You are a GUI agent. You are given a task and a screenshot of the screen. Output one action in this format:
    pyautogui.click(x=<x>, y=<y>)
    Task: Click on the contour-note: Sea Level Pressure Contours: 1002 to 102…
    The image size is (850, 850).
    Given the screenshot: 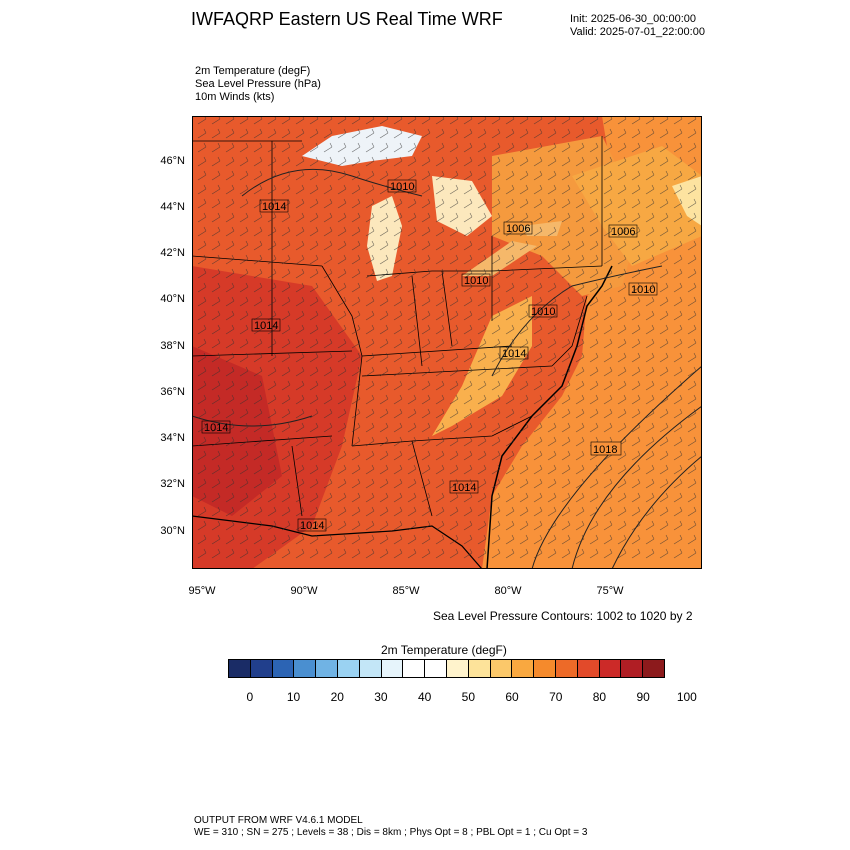 What is the action you would take?
    pyautogui.click(x=563, y=616)
    